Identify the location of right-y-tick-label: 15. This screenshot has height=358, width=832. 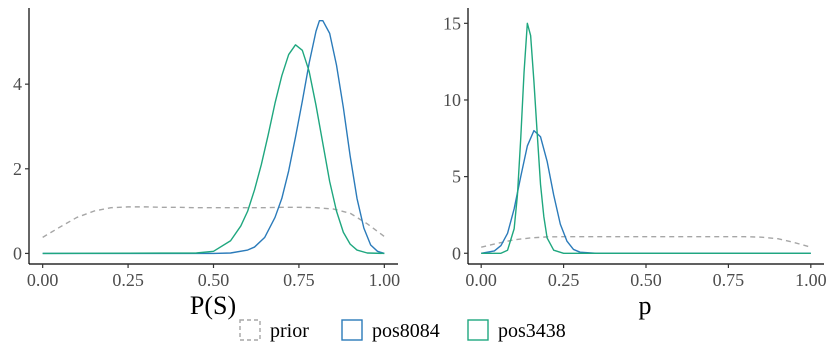
(452, 23).